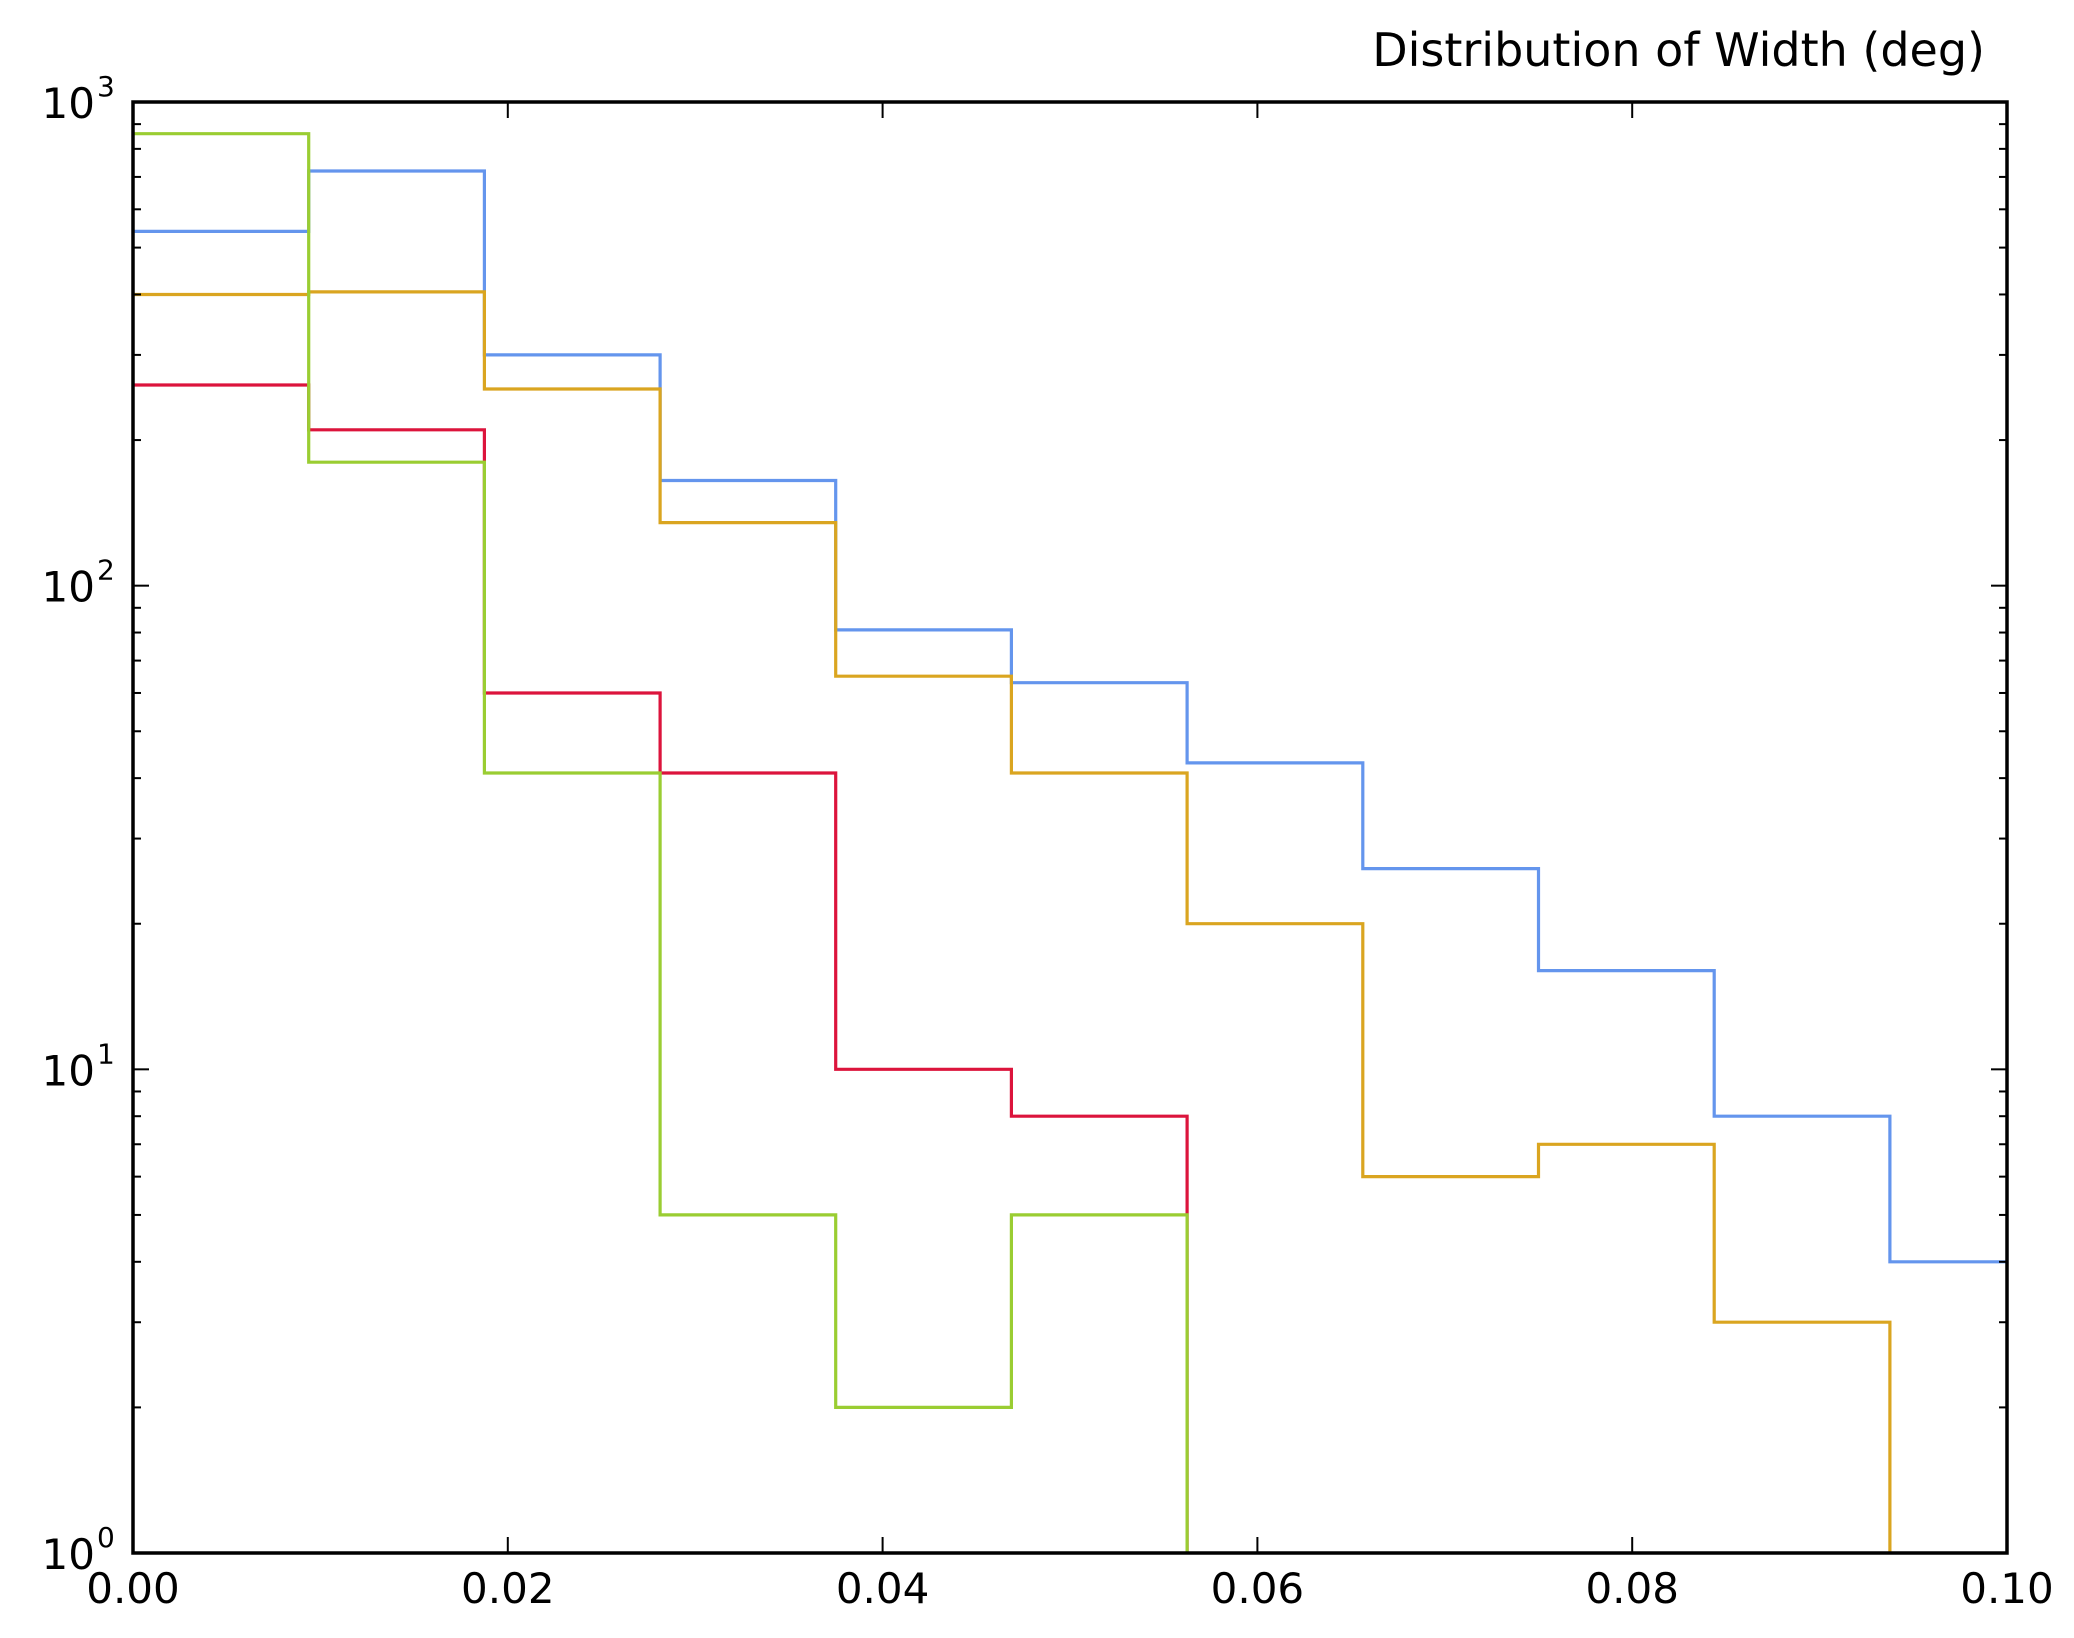 The height and width of the screenshot is (1638, 2074). What do you see at coordinates (1632, 1588) in the screenshot?
I see `x-tick-label: 0.08` at bounding box center [1632, 1588].